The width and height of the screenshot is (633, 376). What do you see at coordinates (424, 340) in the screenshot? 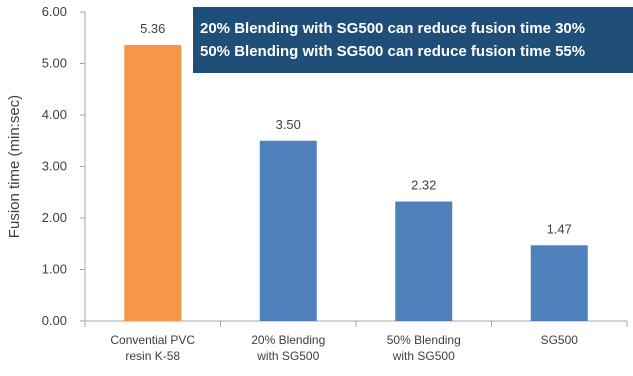
I see `category-label: 50% Blending` at bounding box center [424, 340].